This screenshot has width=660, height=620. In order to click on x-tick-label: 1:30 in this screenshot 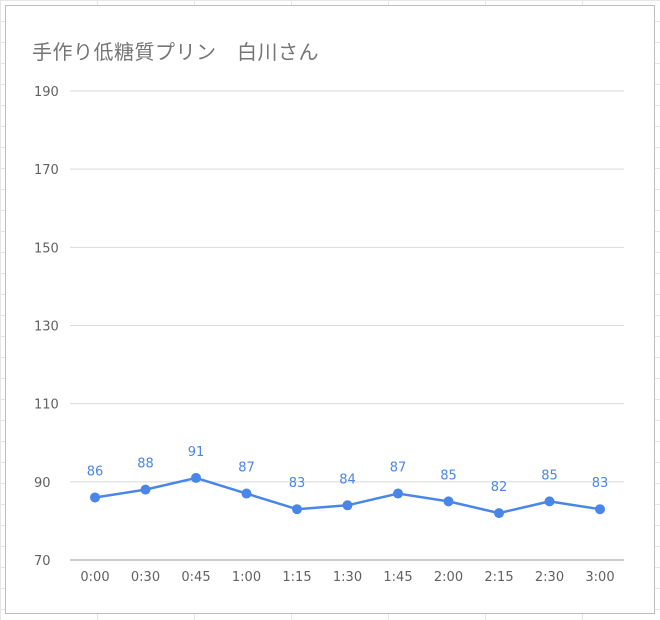, I will do `click(347, 577)`.